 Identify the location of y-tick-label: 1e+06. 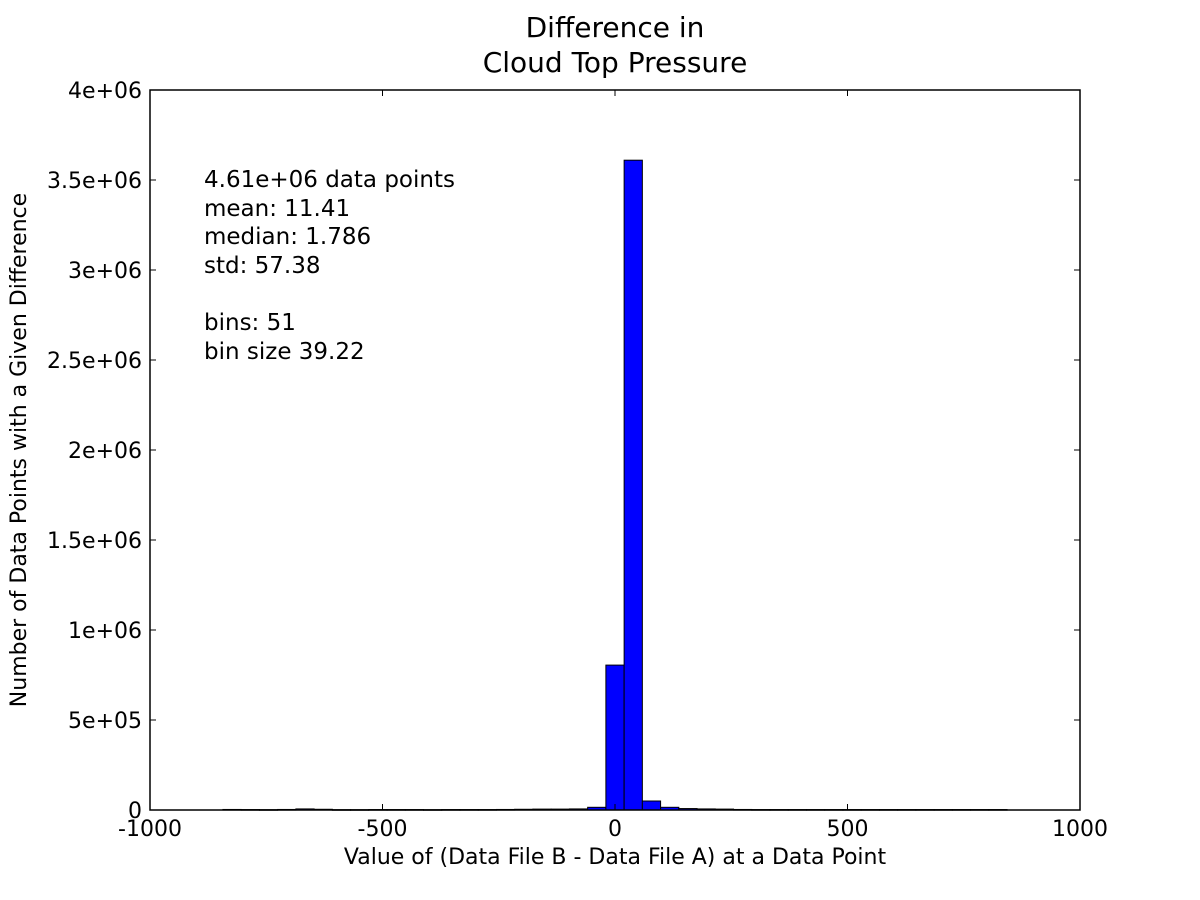
(105, 631).